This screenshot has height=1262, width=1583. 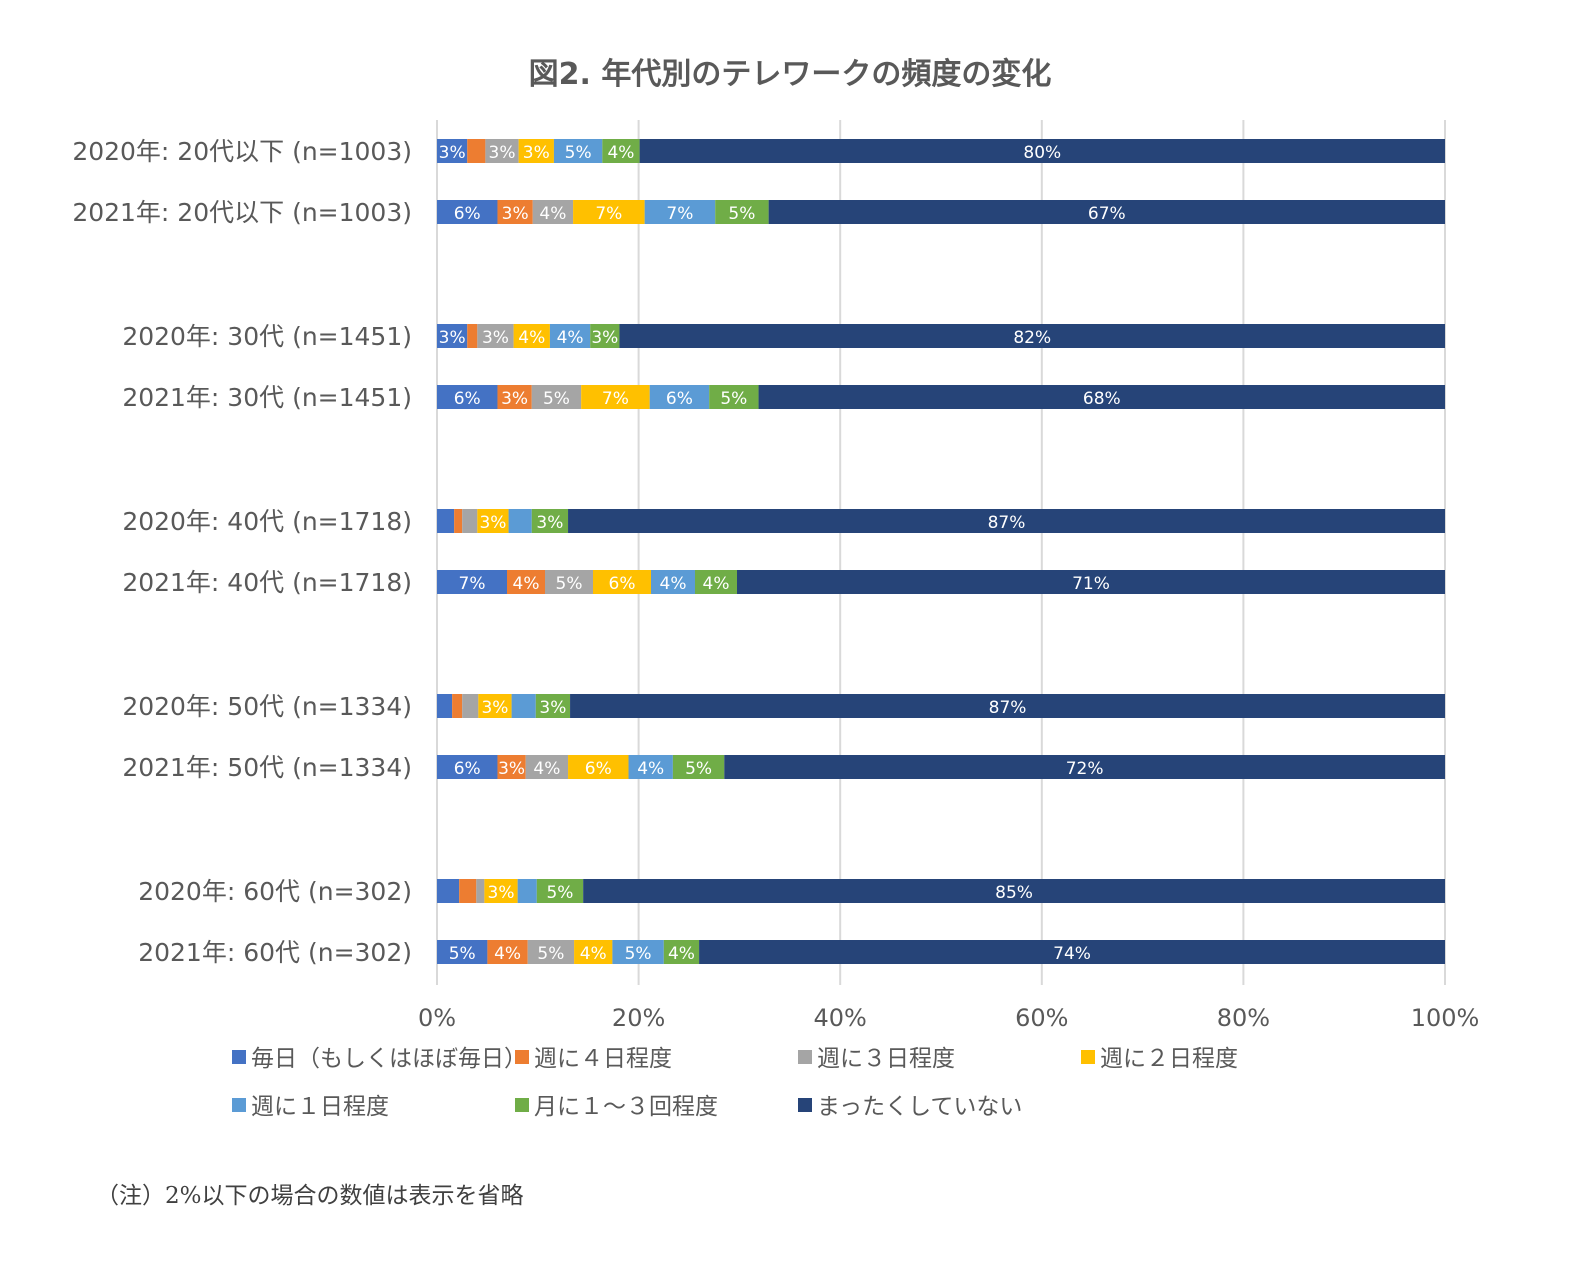 I want to click on category-label: 2020年: 20代以下 (n=1003), so click(x=242, y=151).